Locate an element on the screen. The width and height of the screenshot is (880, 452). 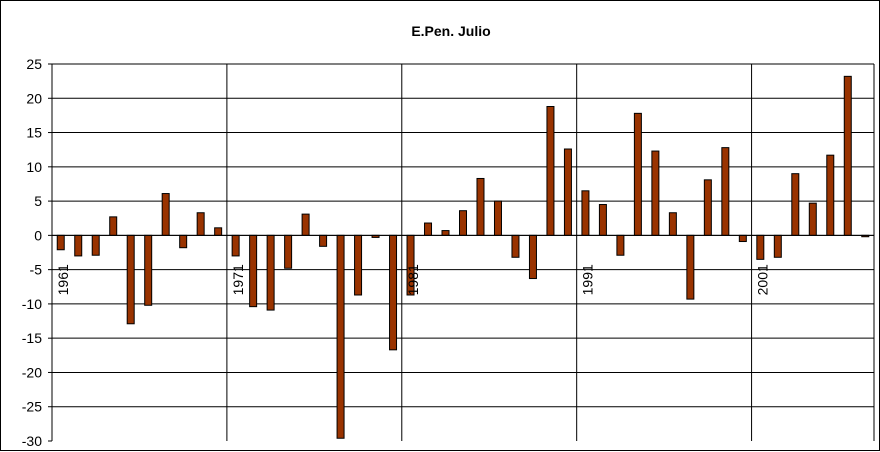
y-tick-label: -20 is located at coordinates (32, 372).